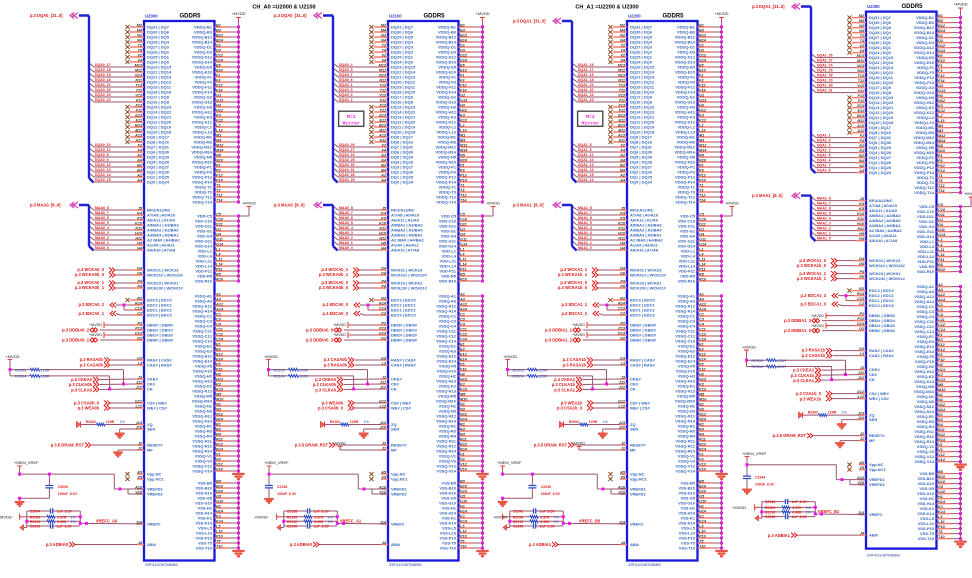  Describe the element at coordinates (926, 528) in the screenshot. I see `svg-text: VSS-P10` at that location.